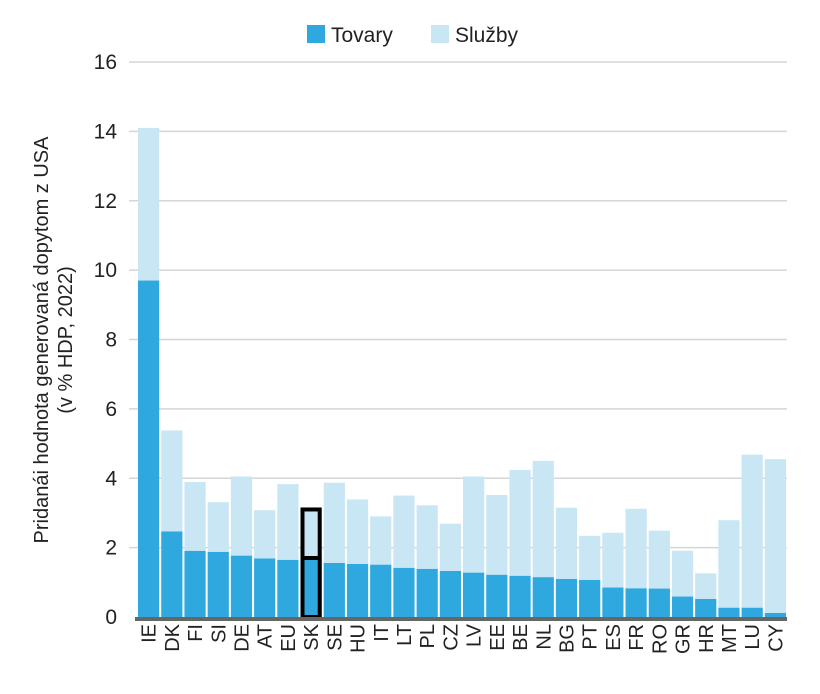 The image size is (820, 694). Describe the element at coordinates (150, 633) in the screenshot. I see `x-tick-label: IE` at that location.